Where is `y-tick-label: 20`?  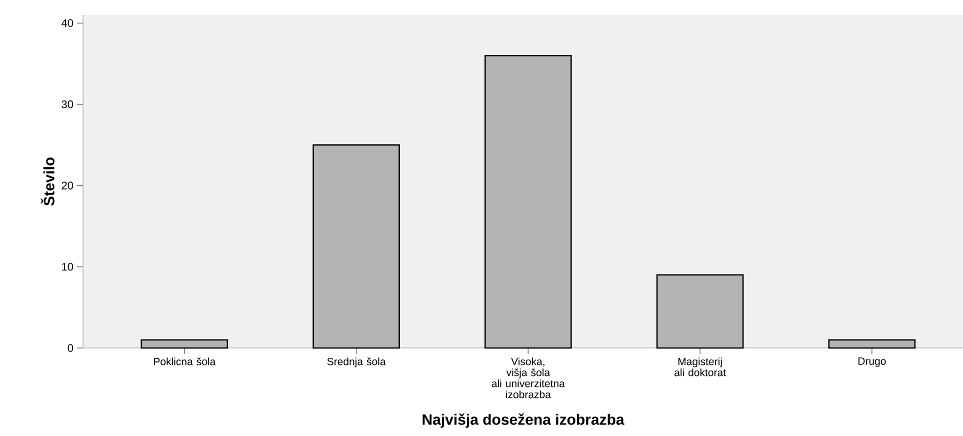
y-tick-label: 20 is located at coordinates (68, 186).